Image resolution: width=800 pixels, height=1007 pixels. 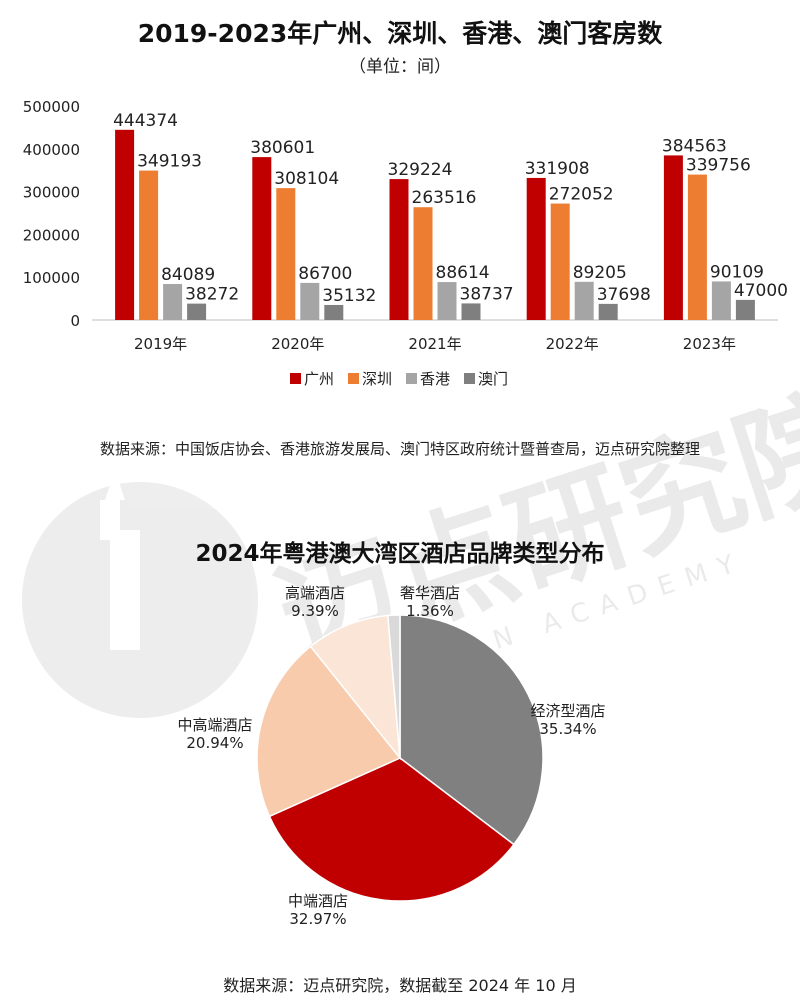 I want to click on legend-entry: 深圳, so click(x=377, y=379).